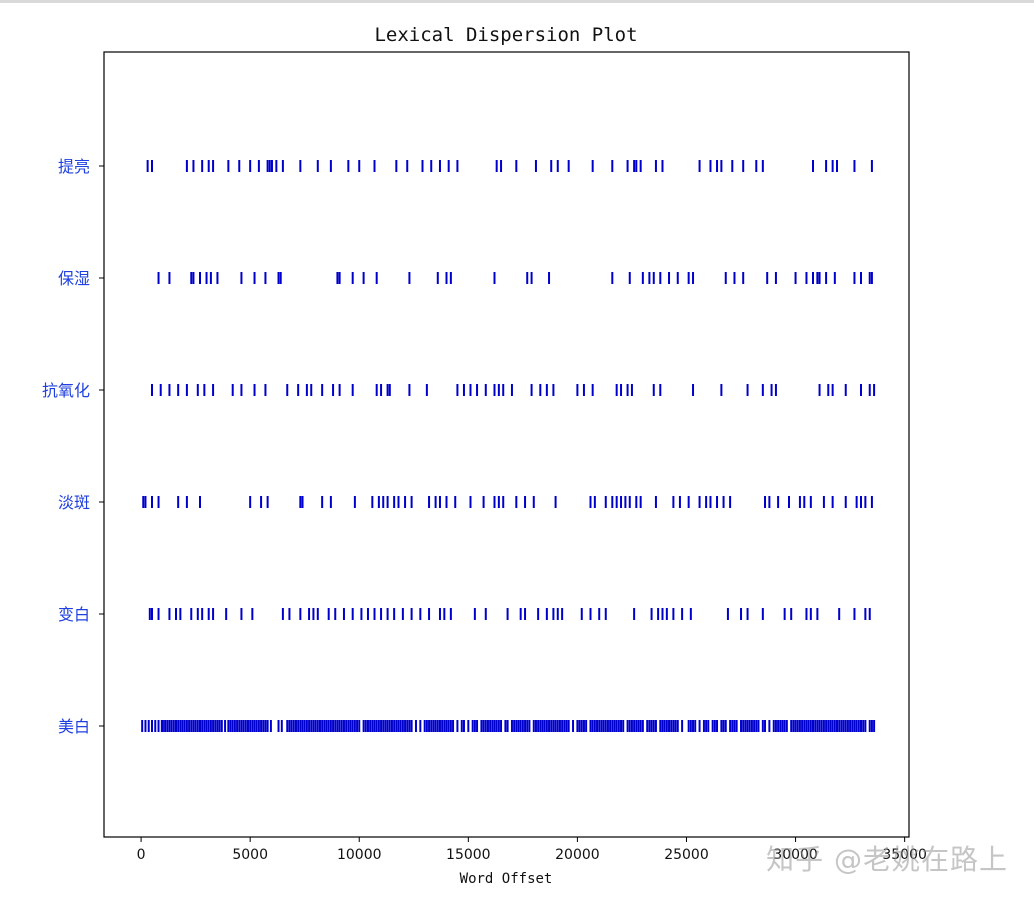  Describe the element at coordinates (686, 855) in the screenshot. I see `x-tick-label: 25000` at that location.